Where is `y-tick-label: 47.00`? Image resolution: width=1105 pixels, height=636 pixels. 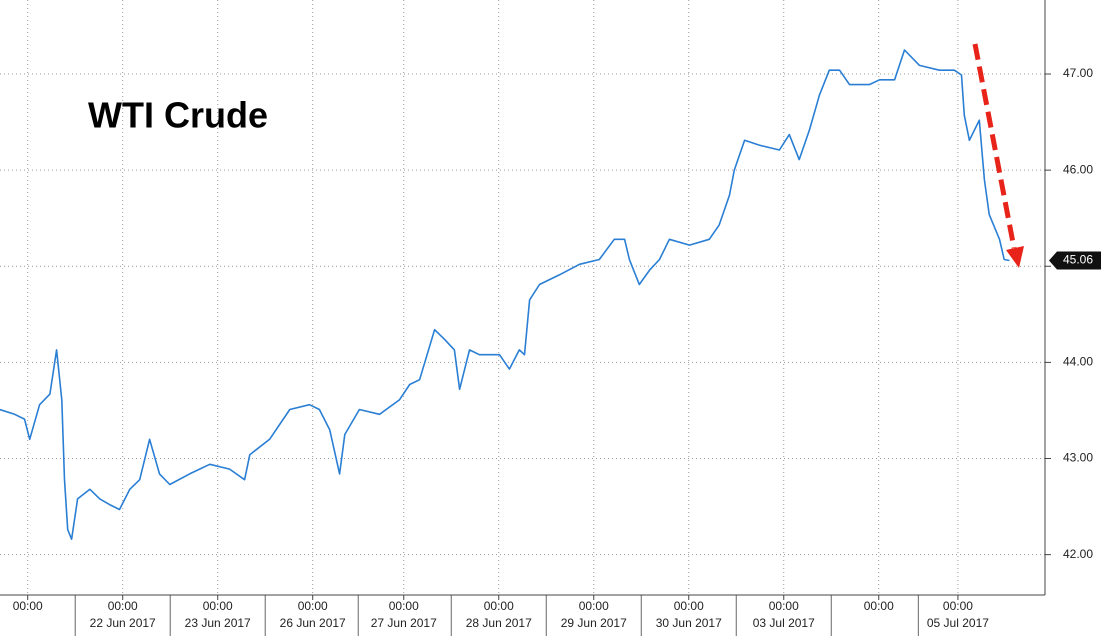
y-tick-label: 47.00 is located at coordinates (1078, 73).